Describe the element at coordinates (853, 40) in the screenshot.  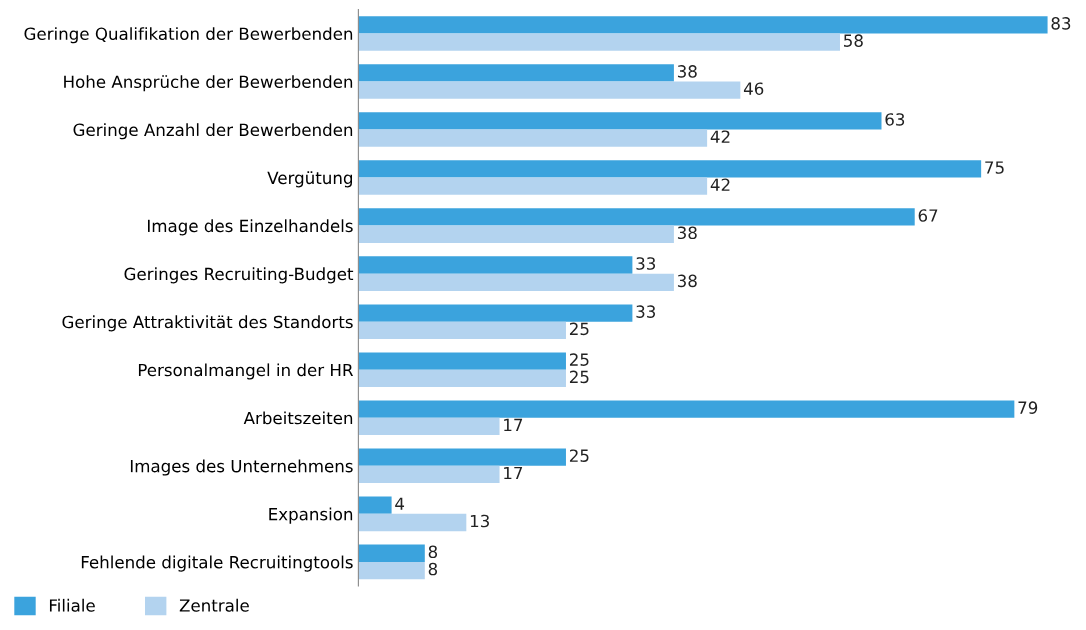
I see `data-label: 58` at that location.